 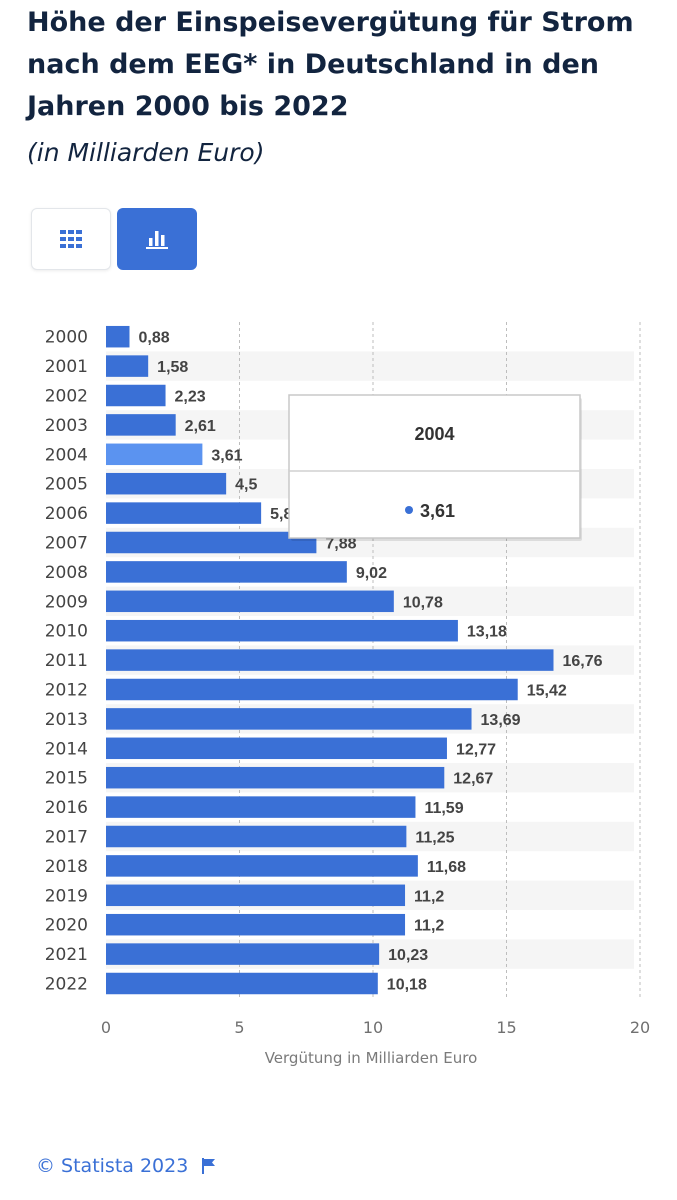 I want to click on y-tick-label: 2020, so click(x=66, y=926).